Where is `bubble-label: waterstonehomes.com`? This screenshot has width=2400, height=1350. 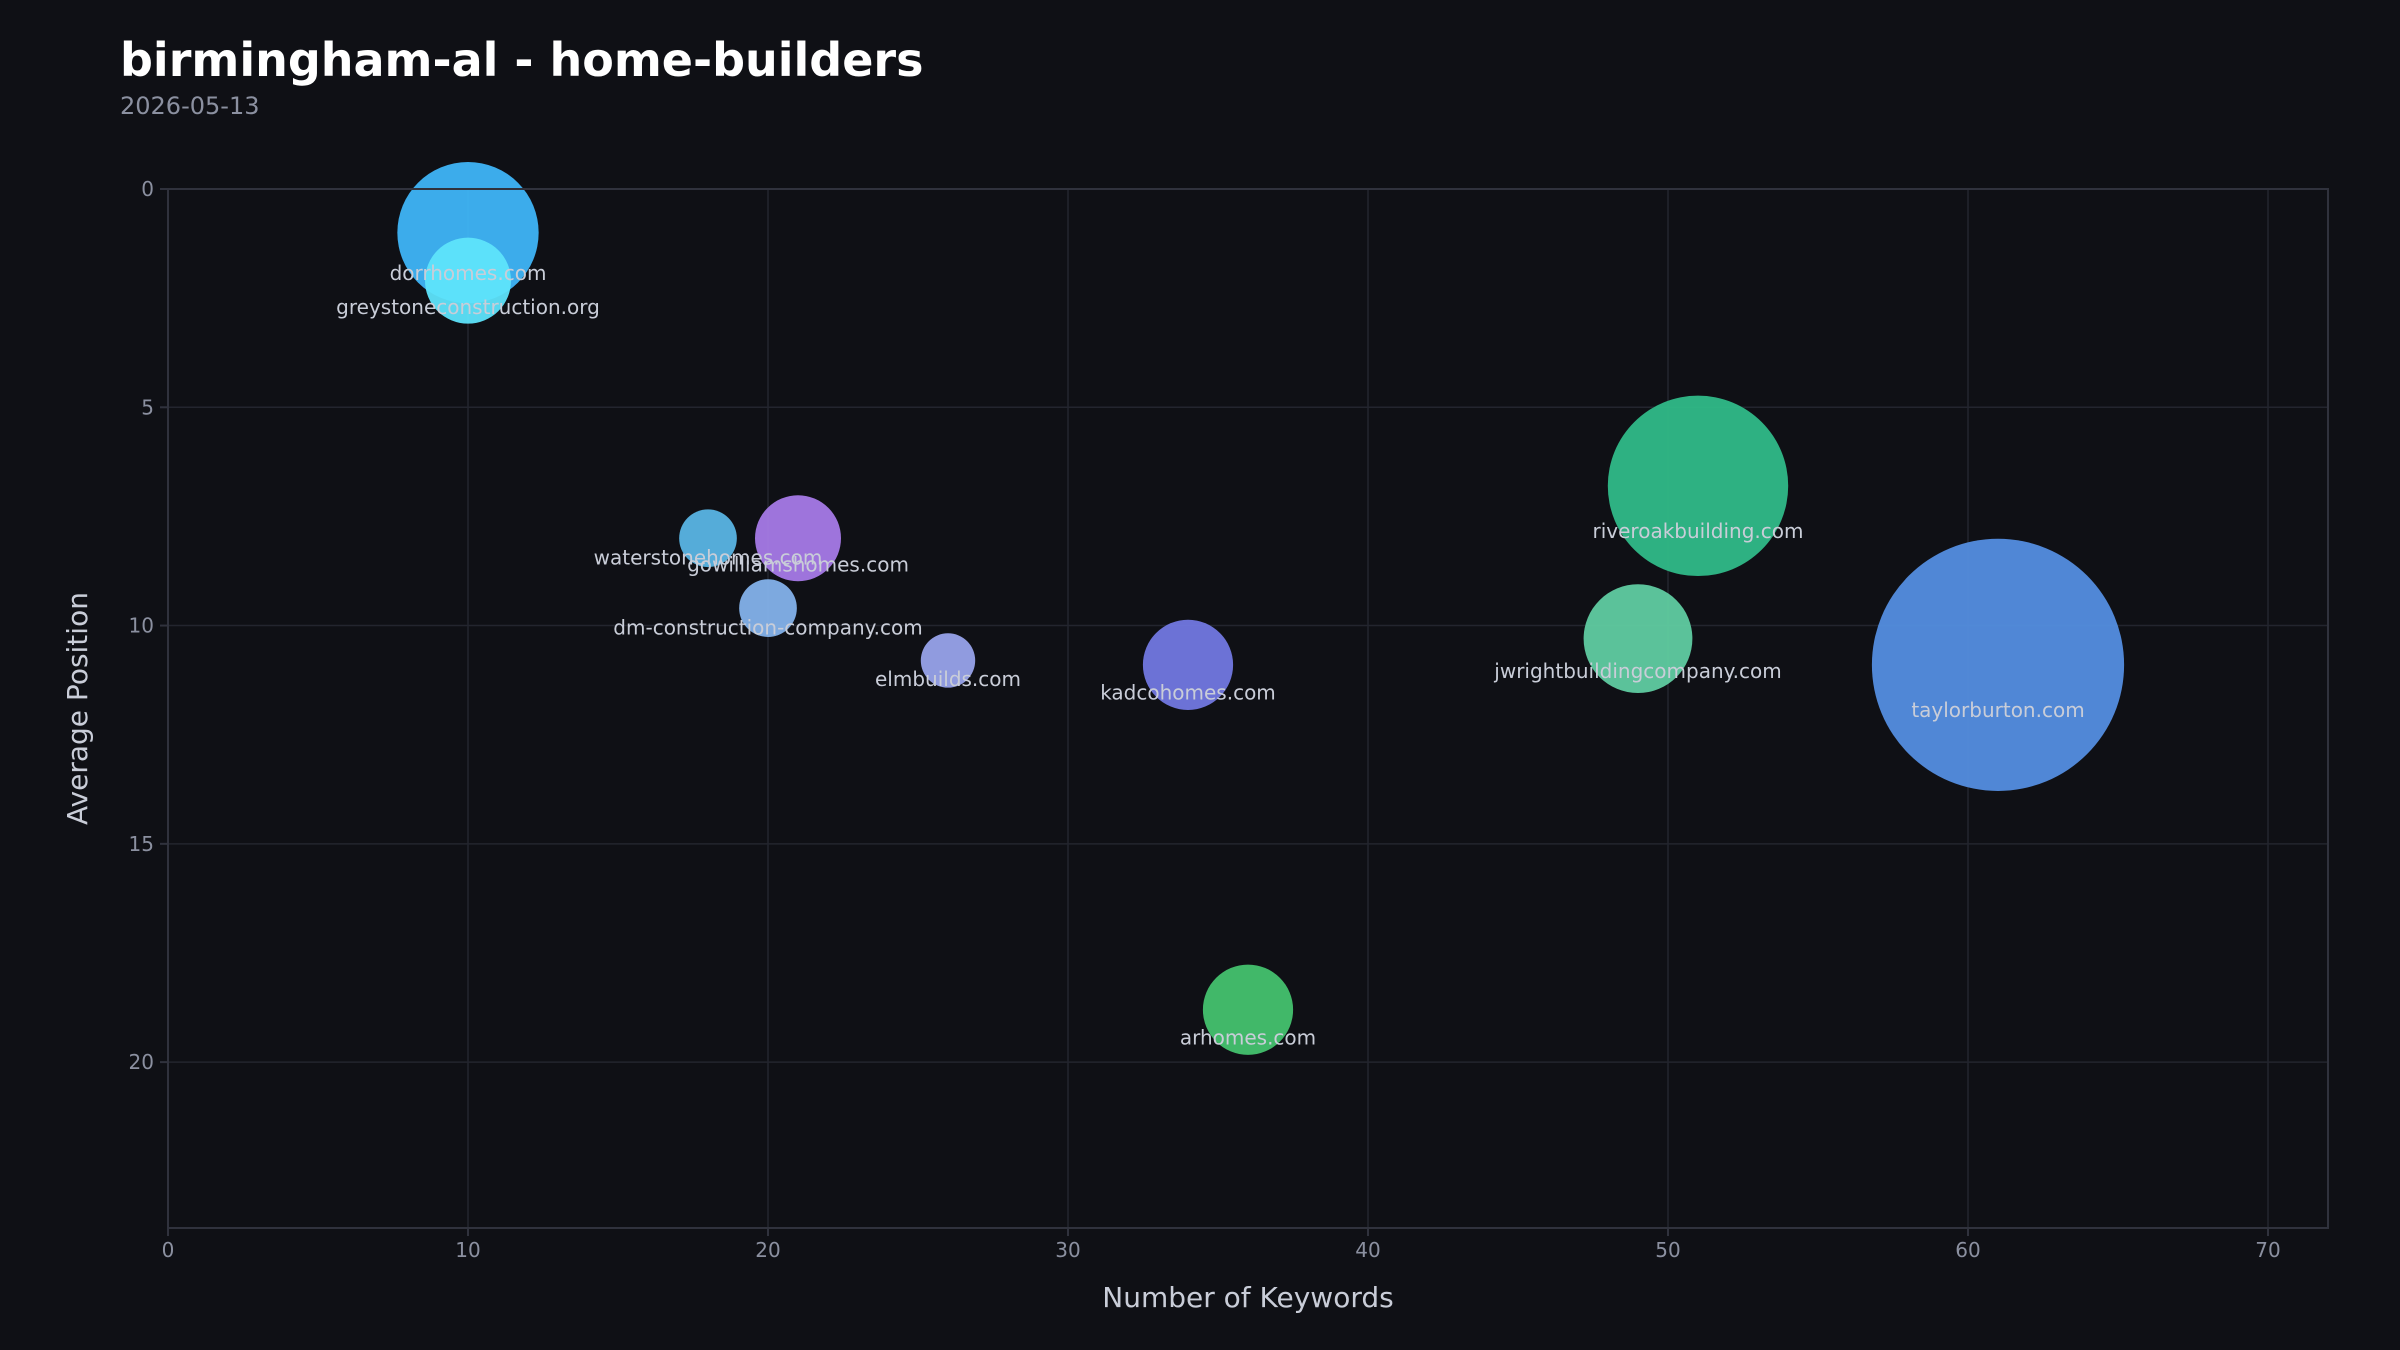 bubble-label: waterstonehomes.com is located at coordinates (708, 558).